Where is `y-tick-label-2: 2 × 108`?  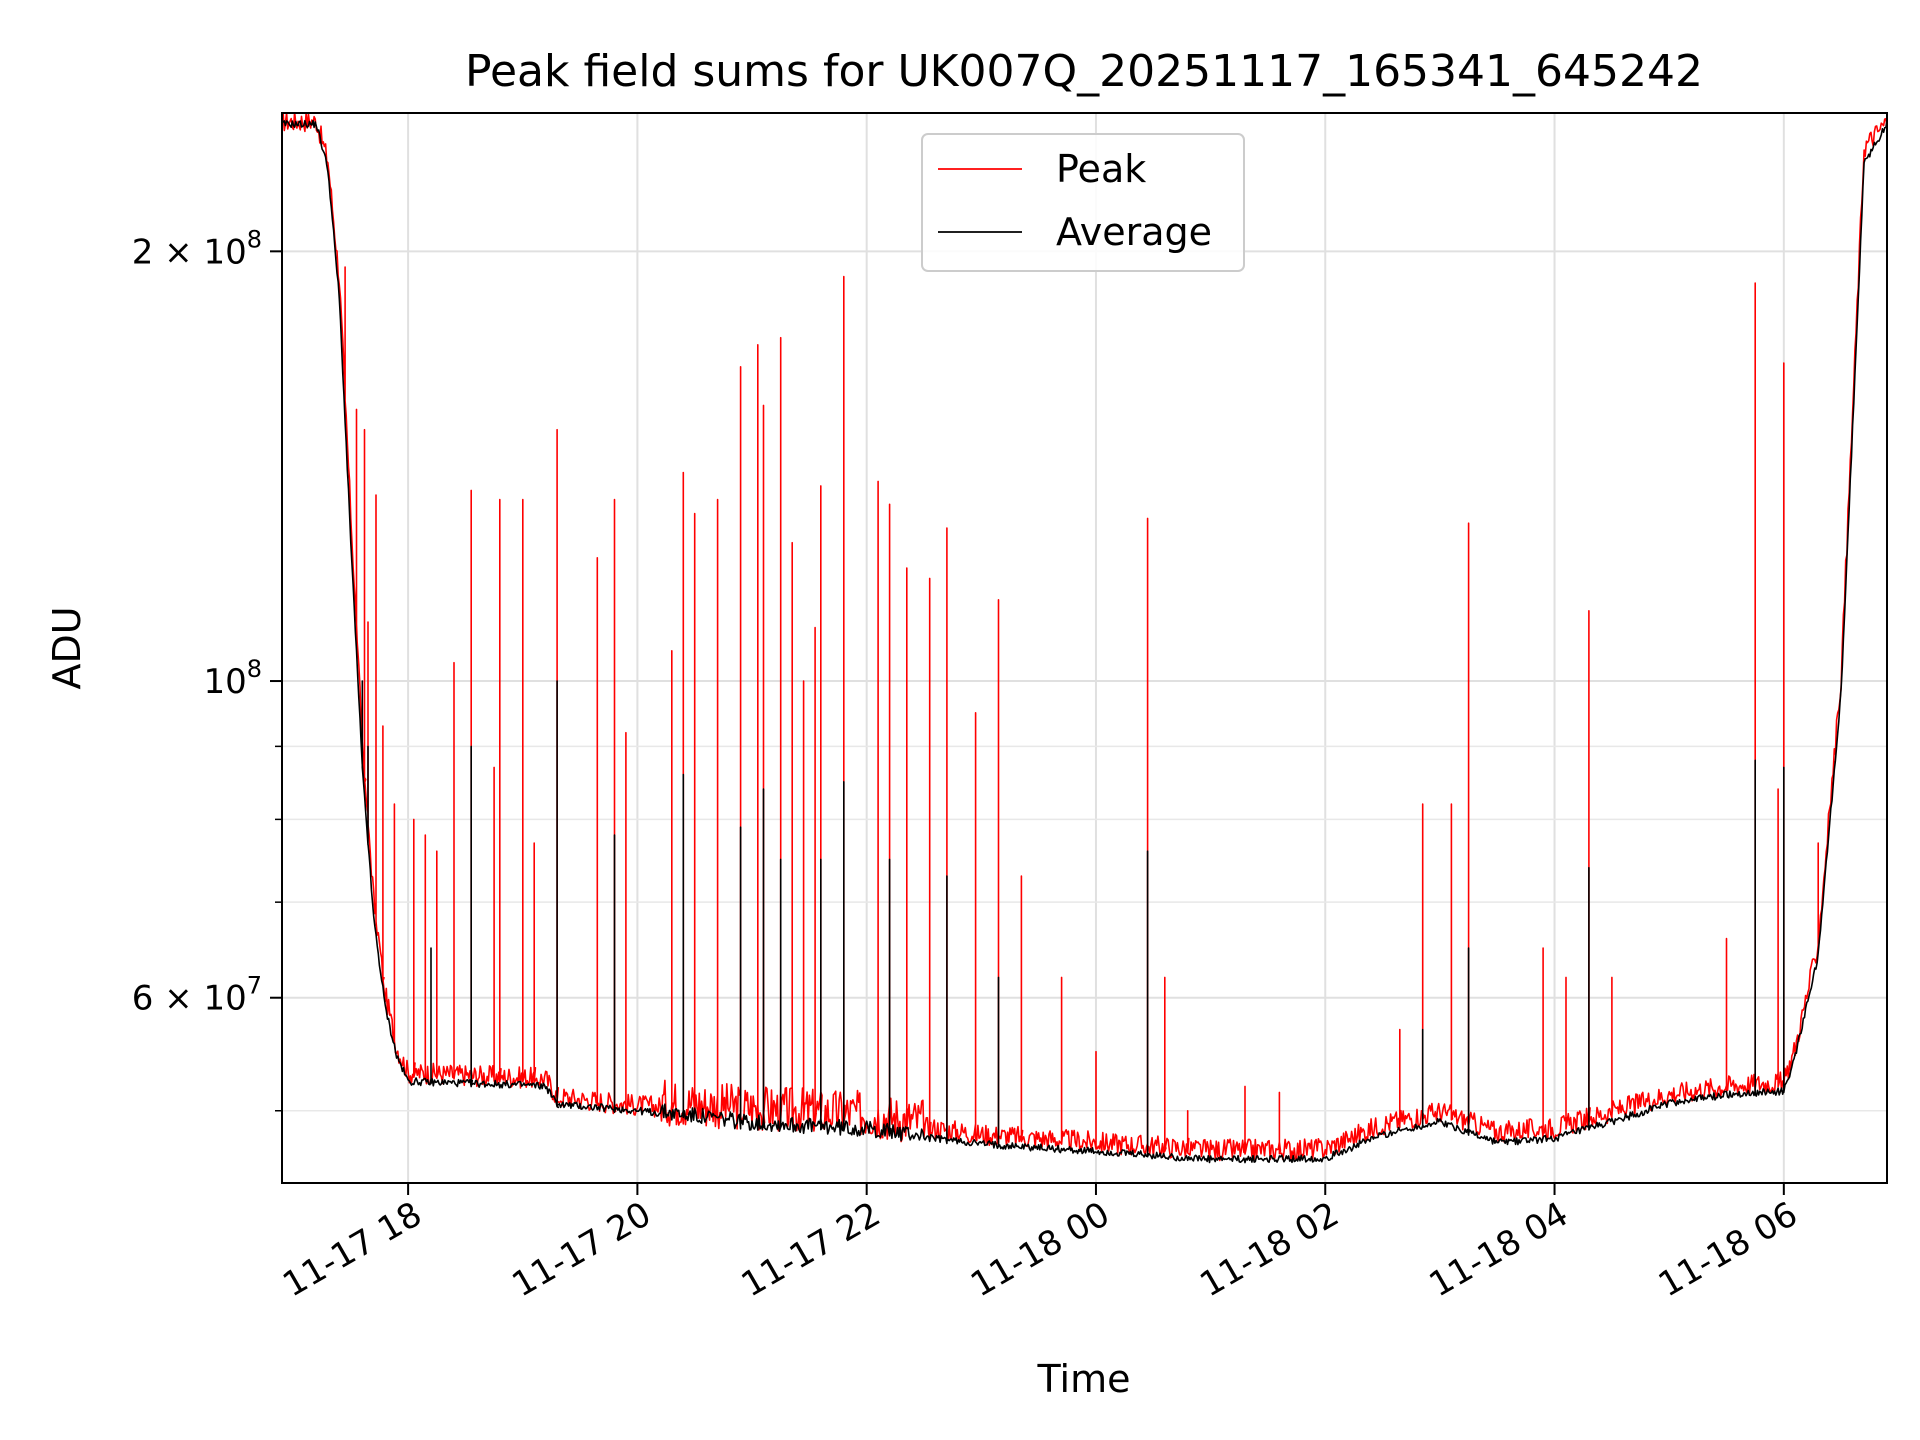
y-tick-label-2: 2 × 108 is located at coordinates (197, 248).